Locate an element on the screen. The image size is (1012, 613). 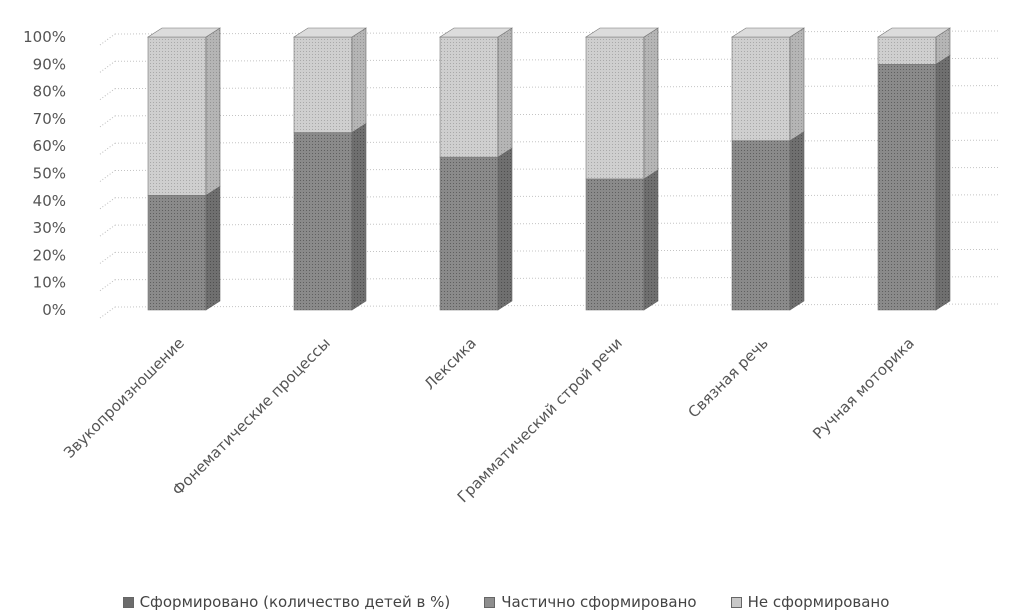
y-tick-label: 90% is located at coordinates (49, 64).